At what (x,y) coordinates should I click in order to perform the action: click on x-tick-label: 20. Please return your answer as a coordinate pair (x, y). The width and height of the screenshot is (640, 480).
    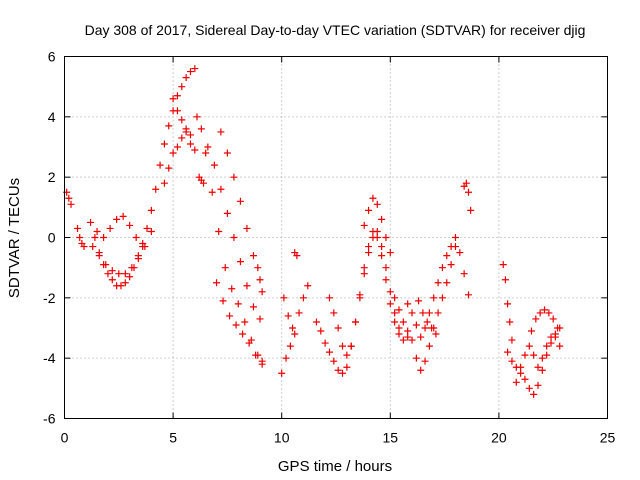
    Looking at the image, I should click on (499, 438).